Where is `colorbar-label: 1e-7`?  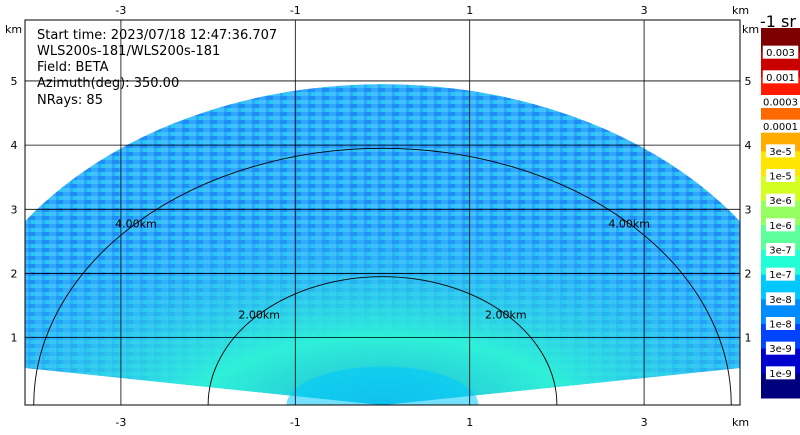
colorbar-label: 1e-7 is located at coordinates (780, 275).